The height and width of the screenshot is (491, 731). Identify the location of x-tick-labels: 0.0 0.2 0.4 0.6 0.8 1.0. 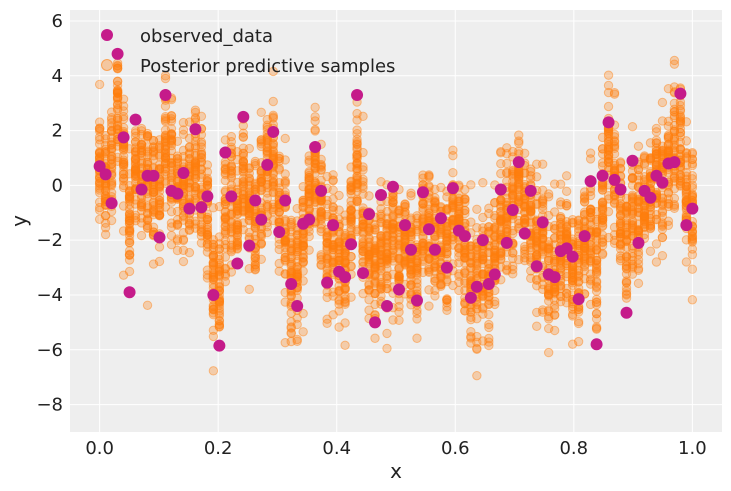
(395, 448).